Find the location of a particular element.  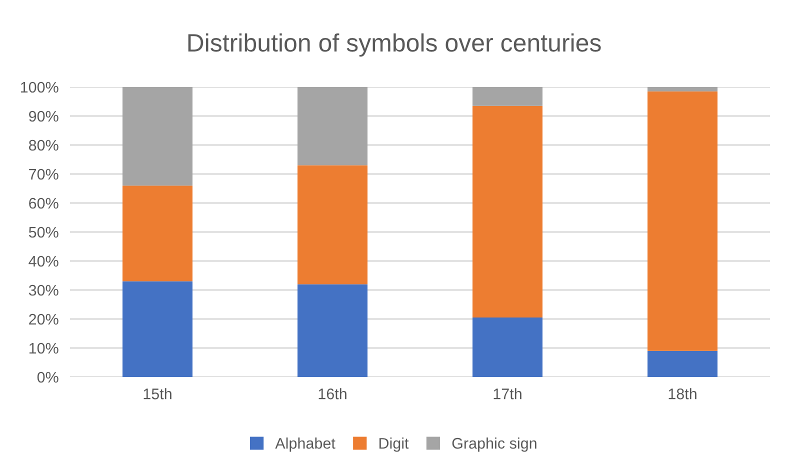

x-tick-label: 18th is located at coordinates (682, 394).